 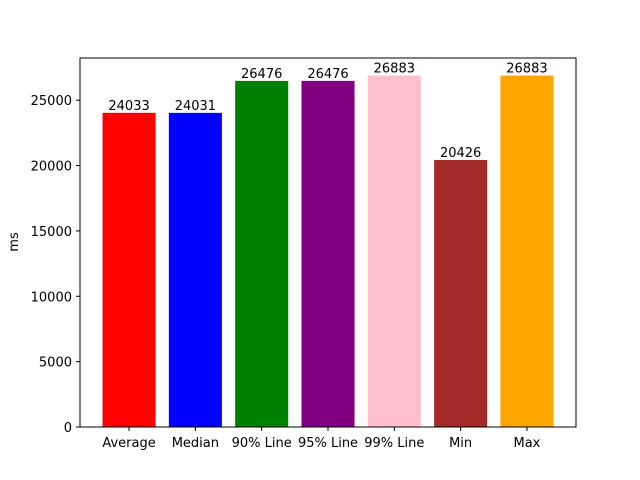 I want to click on y-axis-label: ms, so click(x=14, y=242).